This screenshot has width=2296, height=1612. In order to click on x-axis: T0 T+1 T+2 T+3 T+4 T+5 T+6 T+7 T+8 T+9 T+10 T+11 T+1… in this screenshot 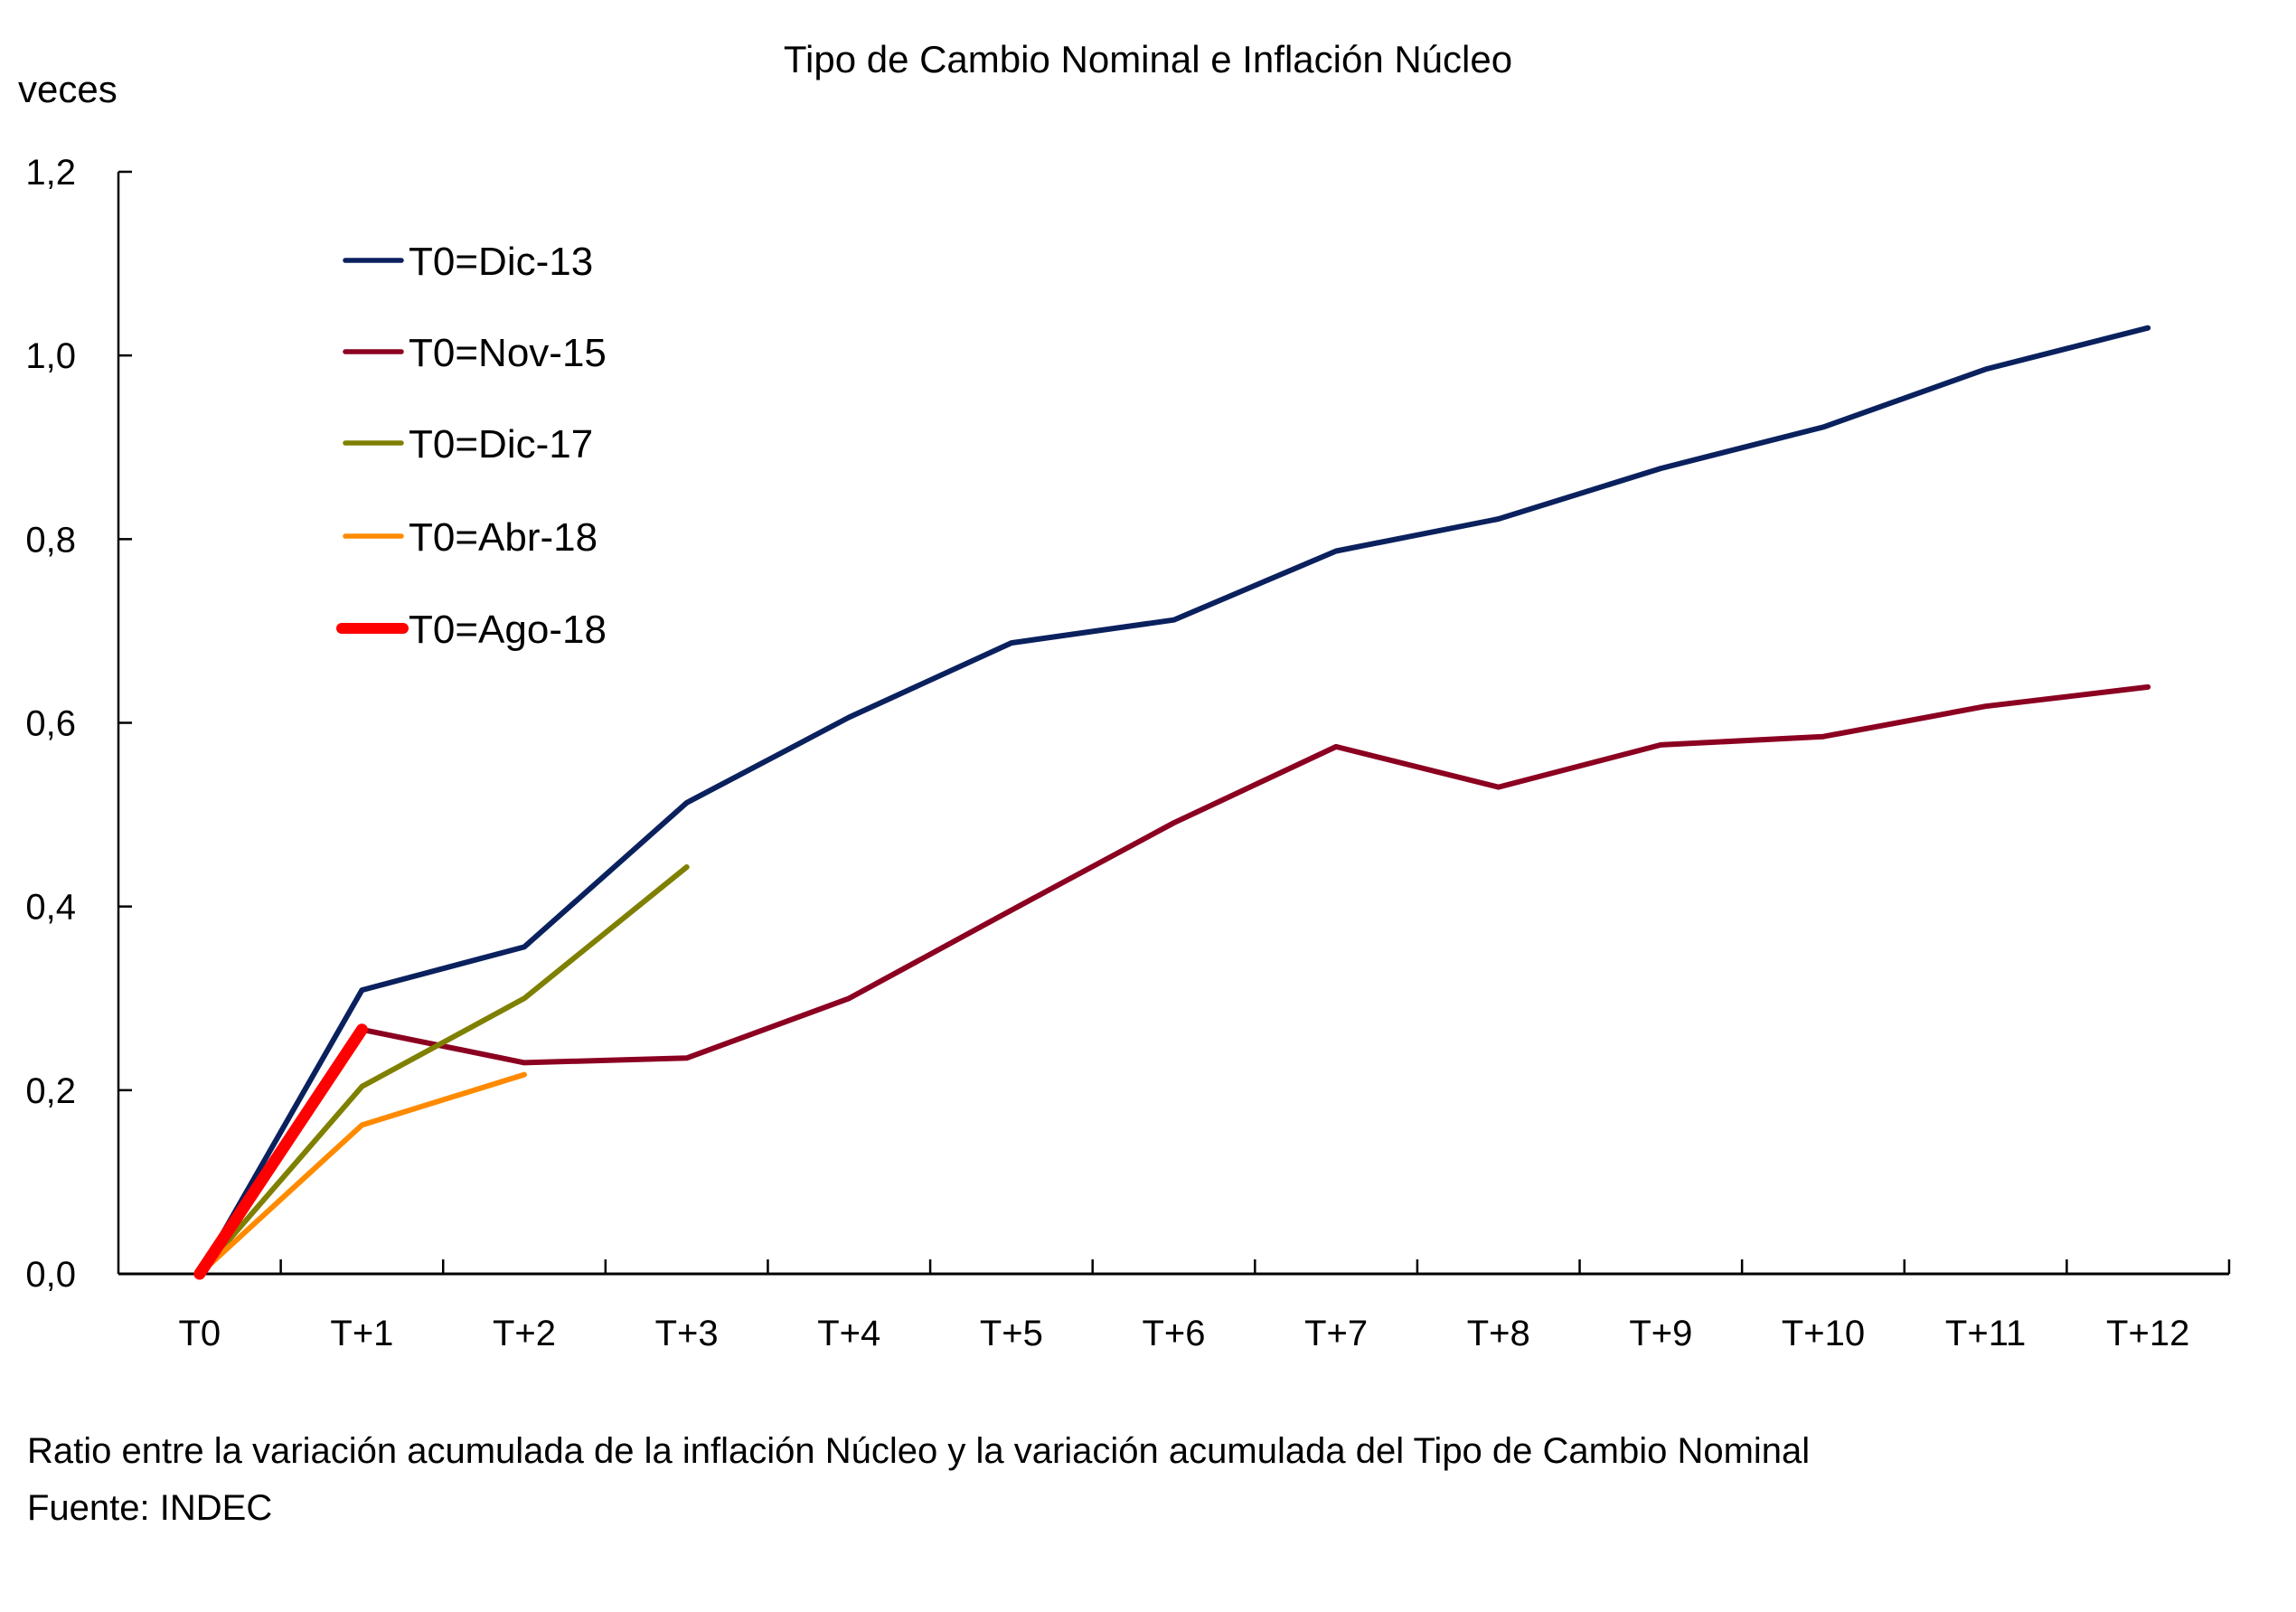, I will do `click(1174, 1306)`.